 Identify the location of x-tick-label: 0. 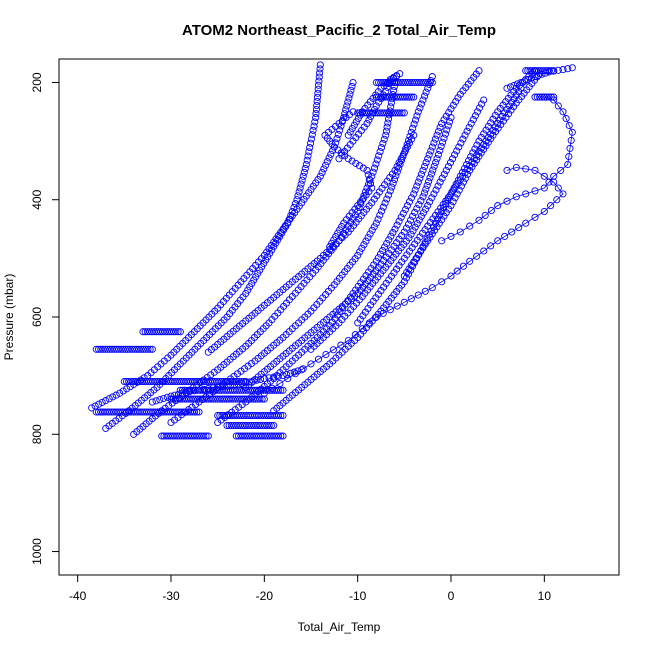
(451, 596).